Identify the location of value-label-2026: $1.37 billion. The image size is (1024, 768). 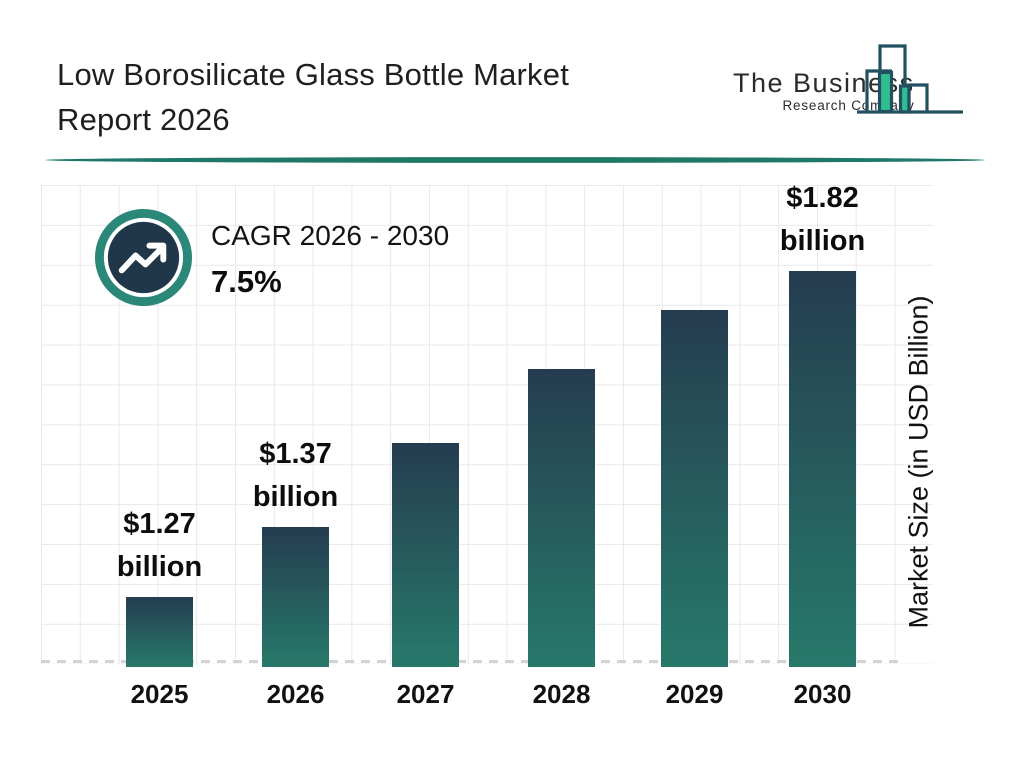
(296, 476).